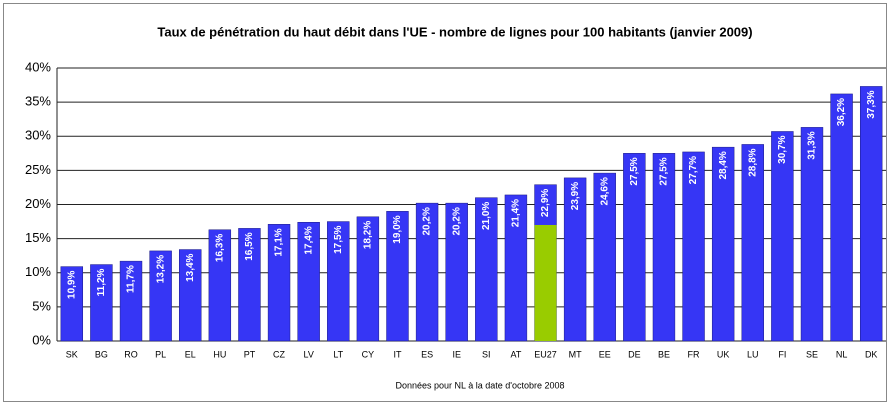 The height and width of the screenshot is (406, 891). Describe the element at coordinates (427, 354) in the screenshot. I see `x-tick-label: ES` at that location.